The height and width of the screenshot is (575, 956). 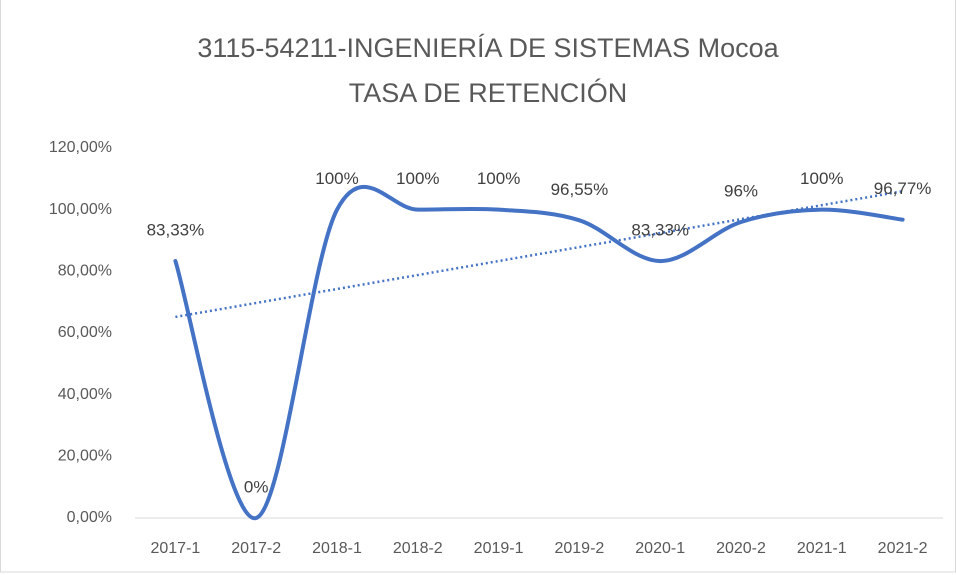 What do you see at coordinates (903, 188) in the screenshot?
I see `data-label: 96,77%` at bounding box center [903, 188].